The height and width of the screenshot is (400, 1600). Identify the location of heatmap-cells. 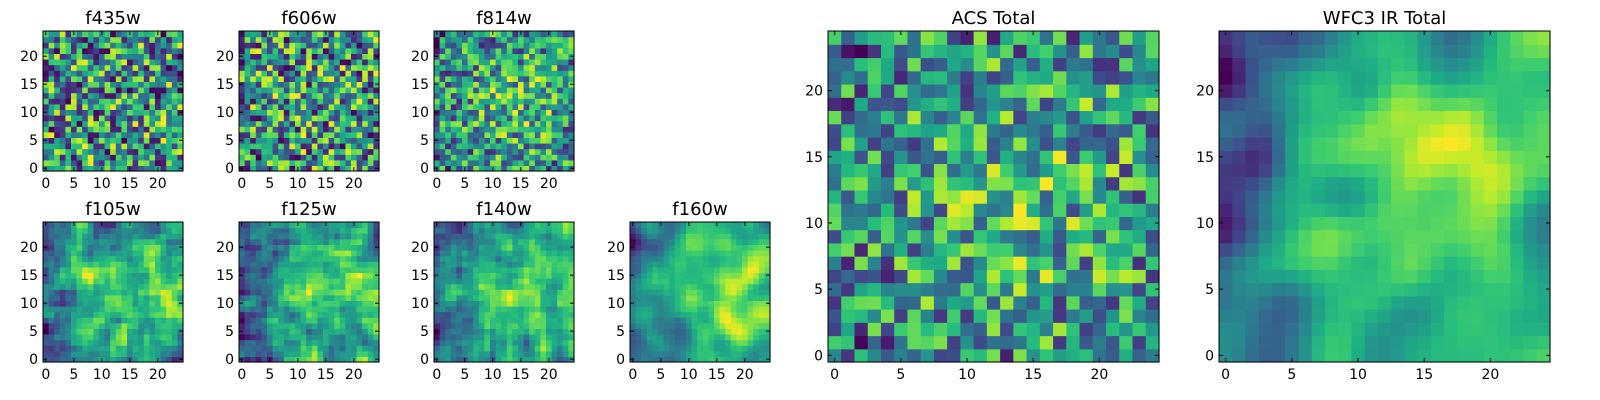
(700, 292).